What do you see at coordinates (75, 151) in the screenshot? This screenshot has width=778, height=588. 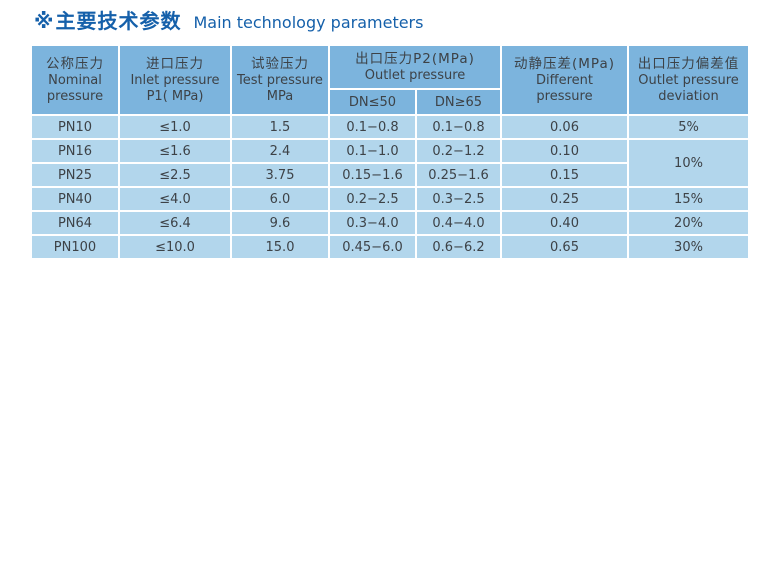 I see `cell-pn: PN16` at bounding box center [75, 151].